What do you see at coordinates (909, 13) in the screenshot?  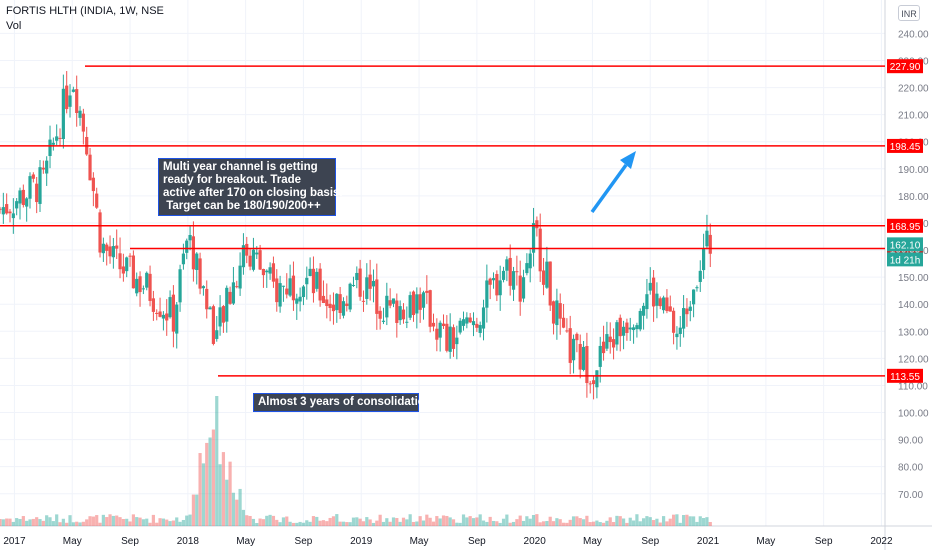 I see `currency-button: INR` at bounding box center [909, 13].